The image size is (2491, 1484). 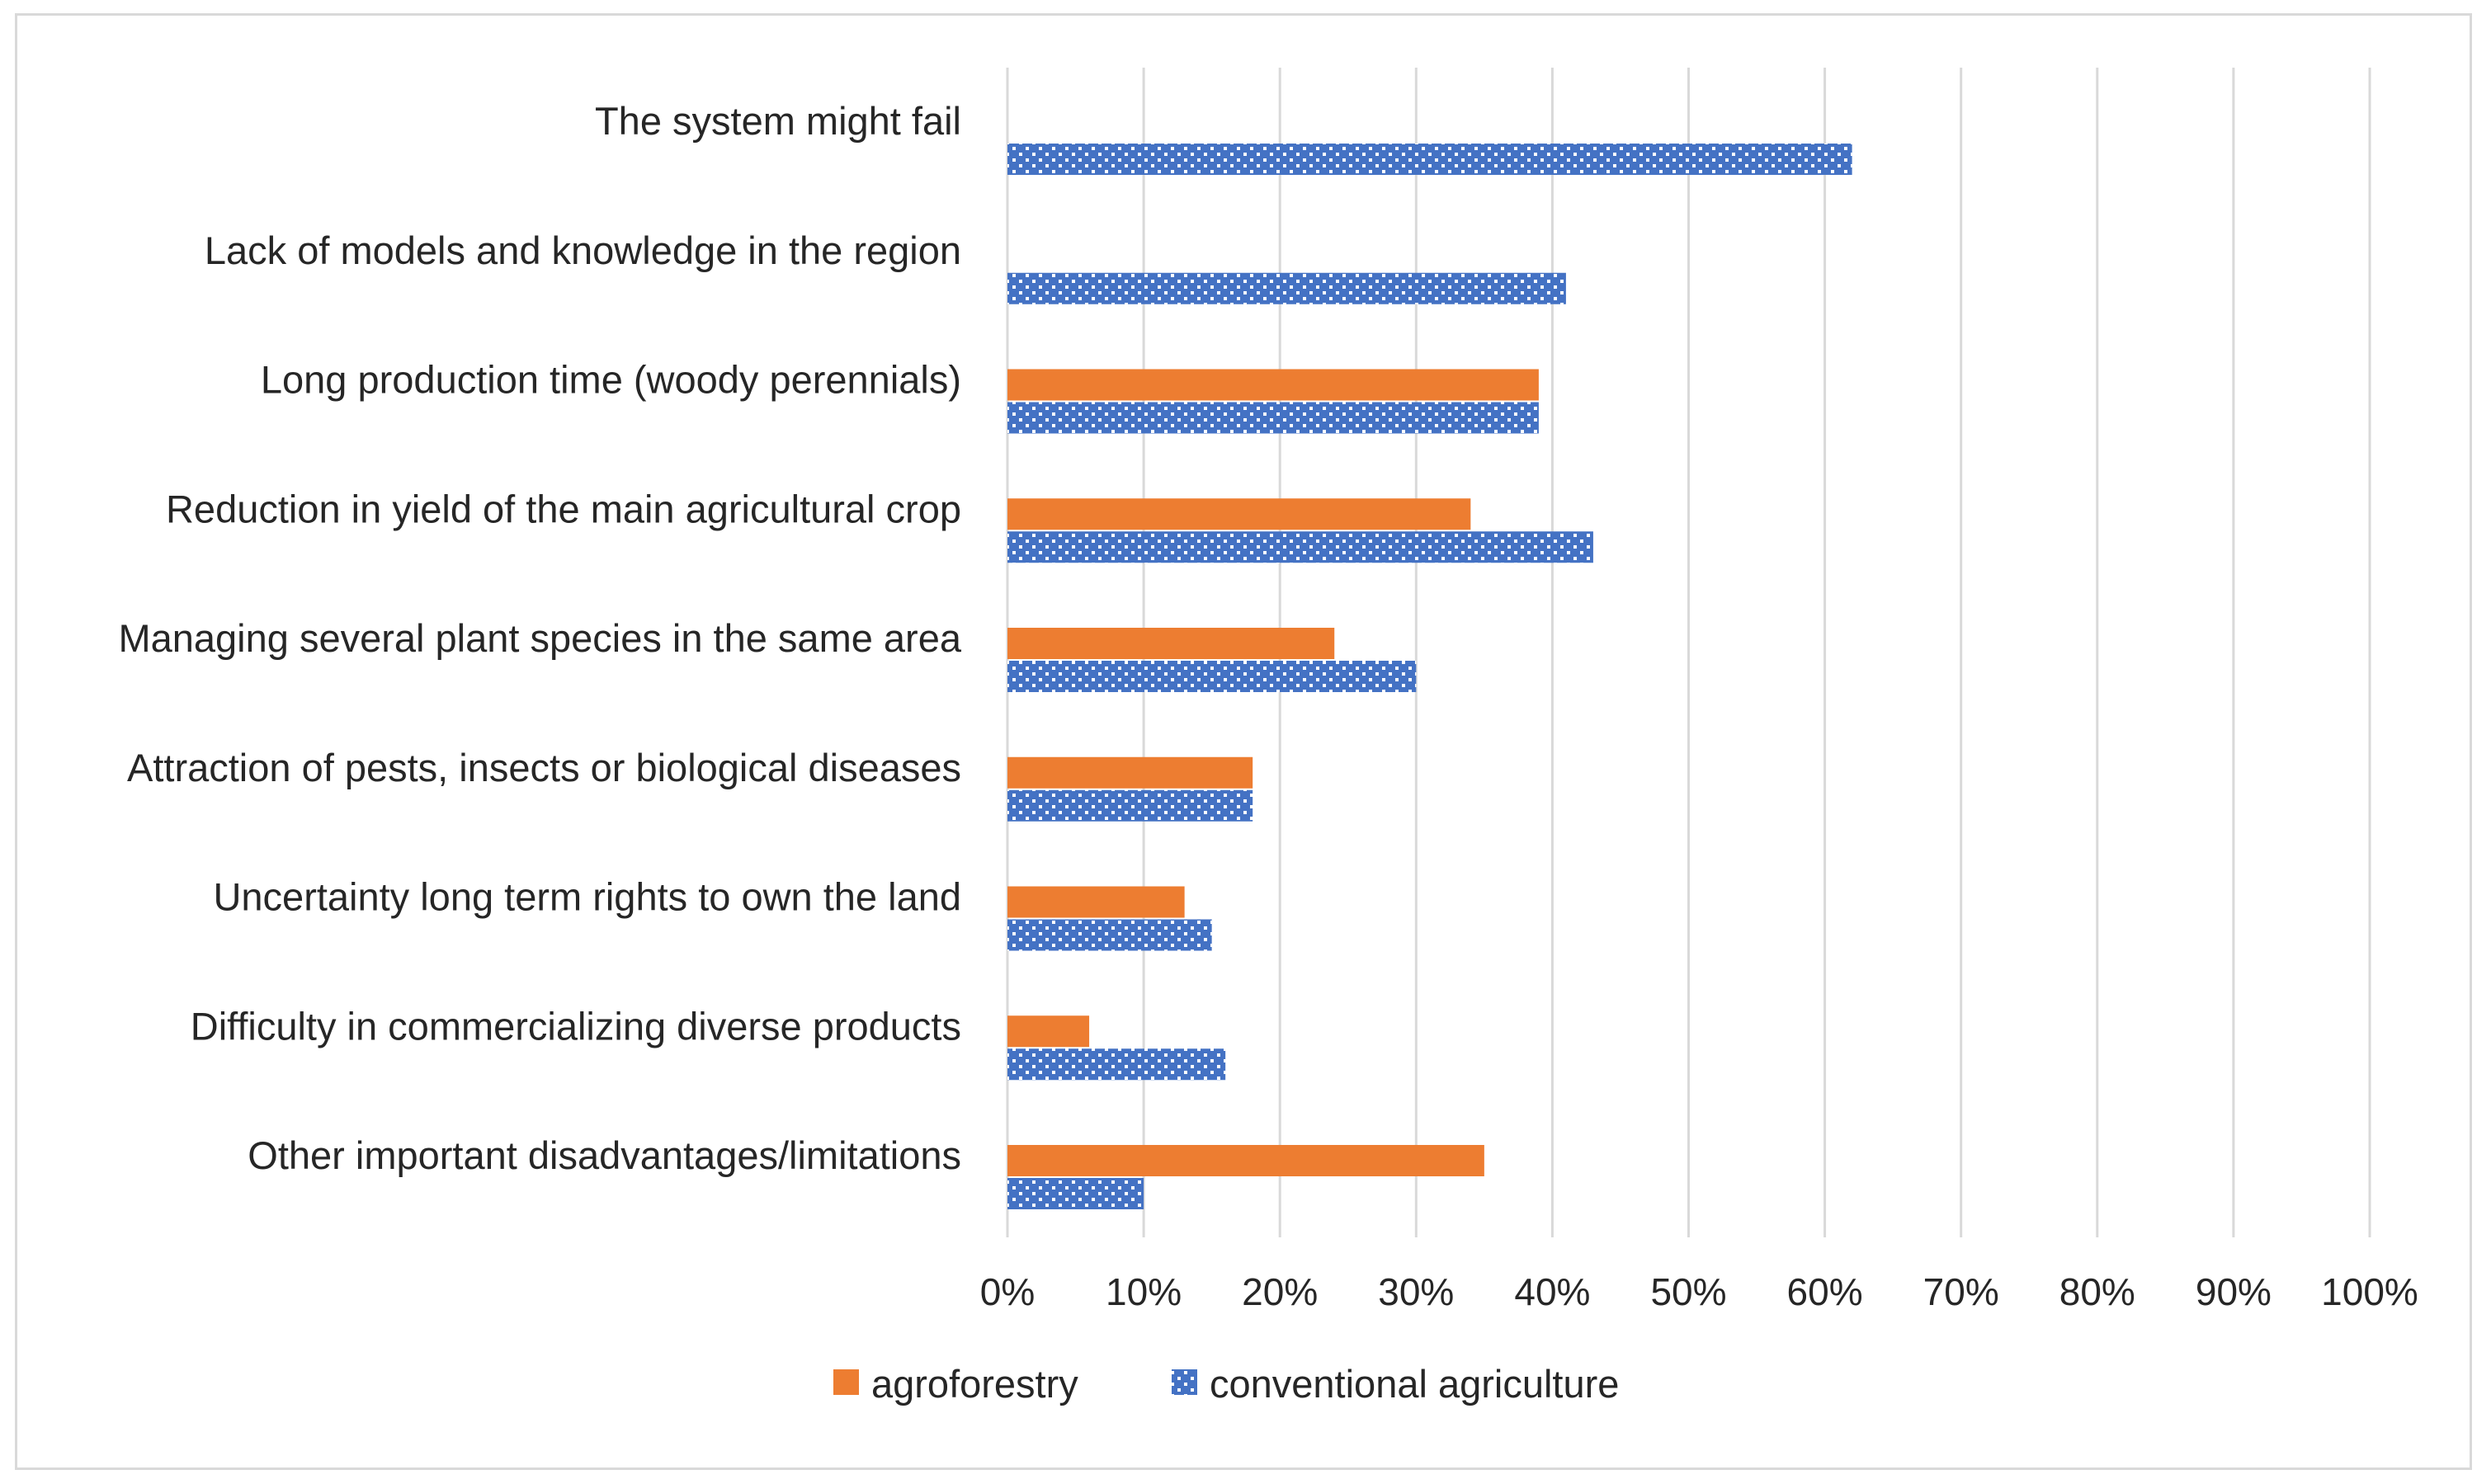 What do you see at coordinates (611, 380) in the screenshot?
I see `category-label: Long production time (woody perennials)` at bounding box center [611, 380].